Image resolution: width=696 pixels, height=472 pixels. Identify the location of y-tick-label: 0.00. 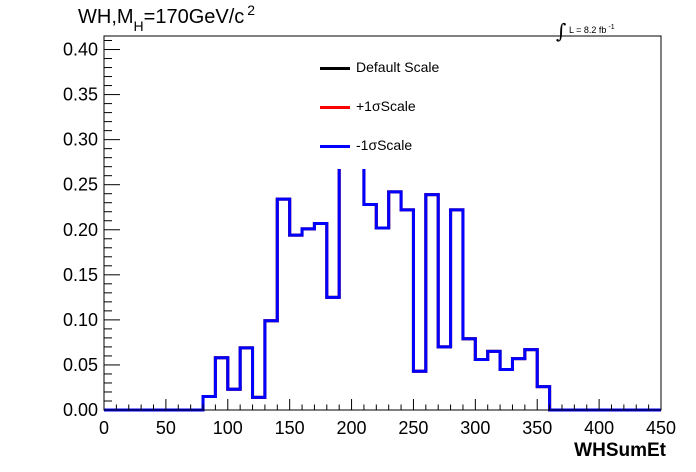
(80, 410).